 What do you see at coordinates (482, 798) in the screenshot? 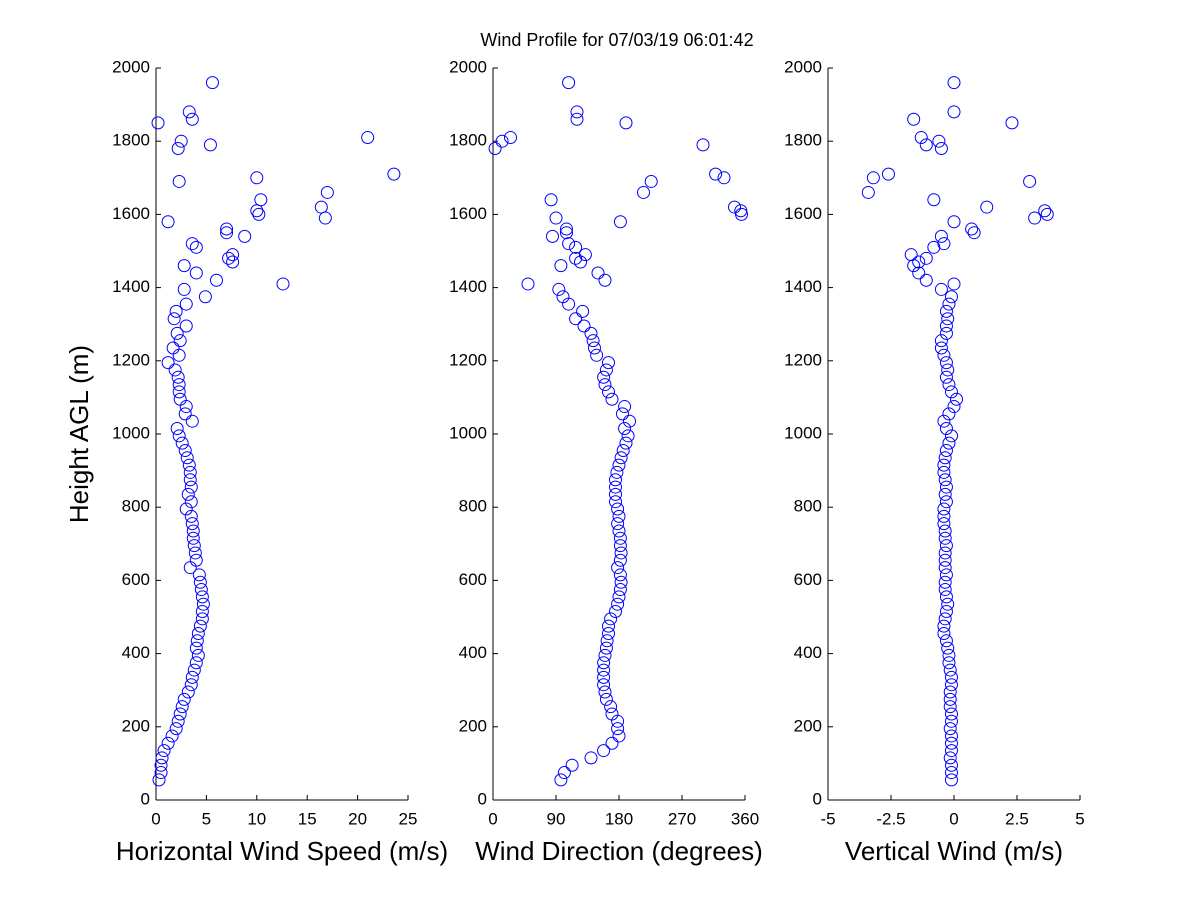
I see `y-tick-label: 0` at bounding box center [482, 798].